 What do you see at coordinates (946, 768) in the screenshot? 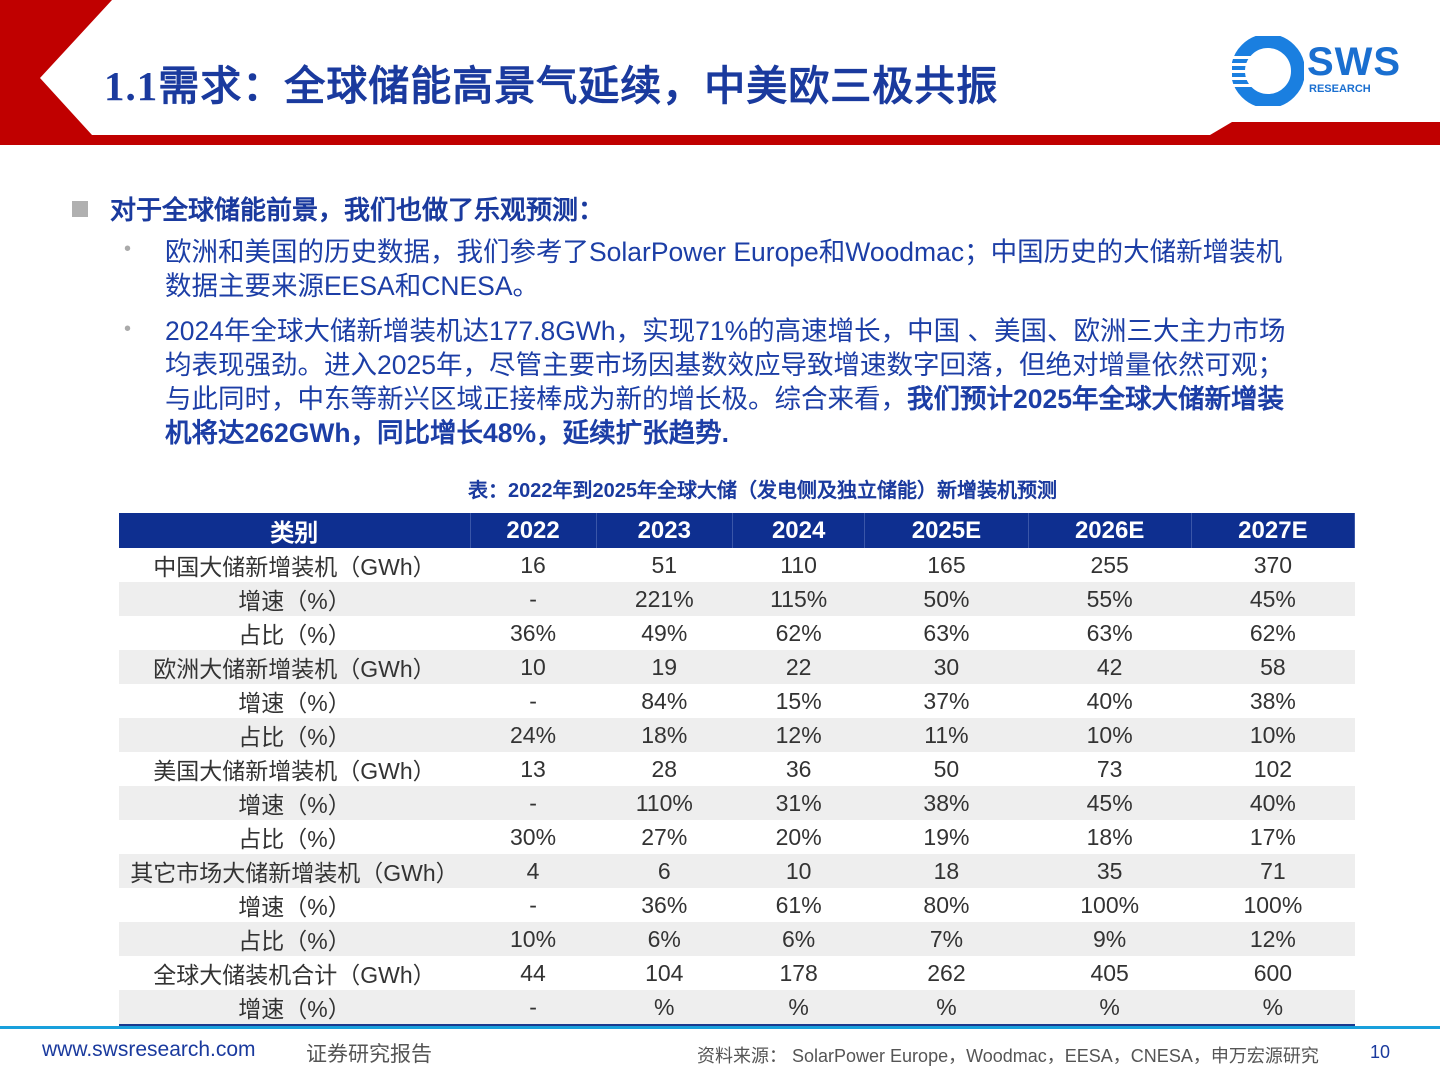
I see `table-cell: 50` at bounding box center [946, 768].